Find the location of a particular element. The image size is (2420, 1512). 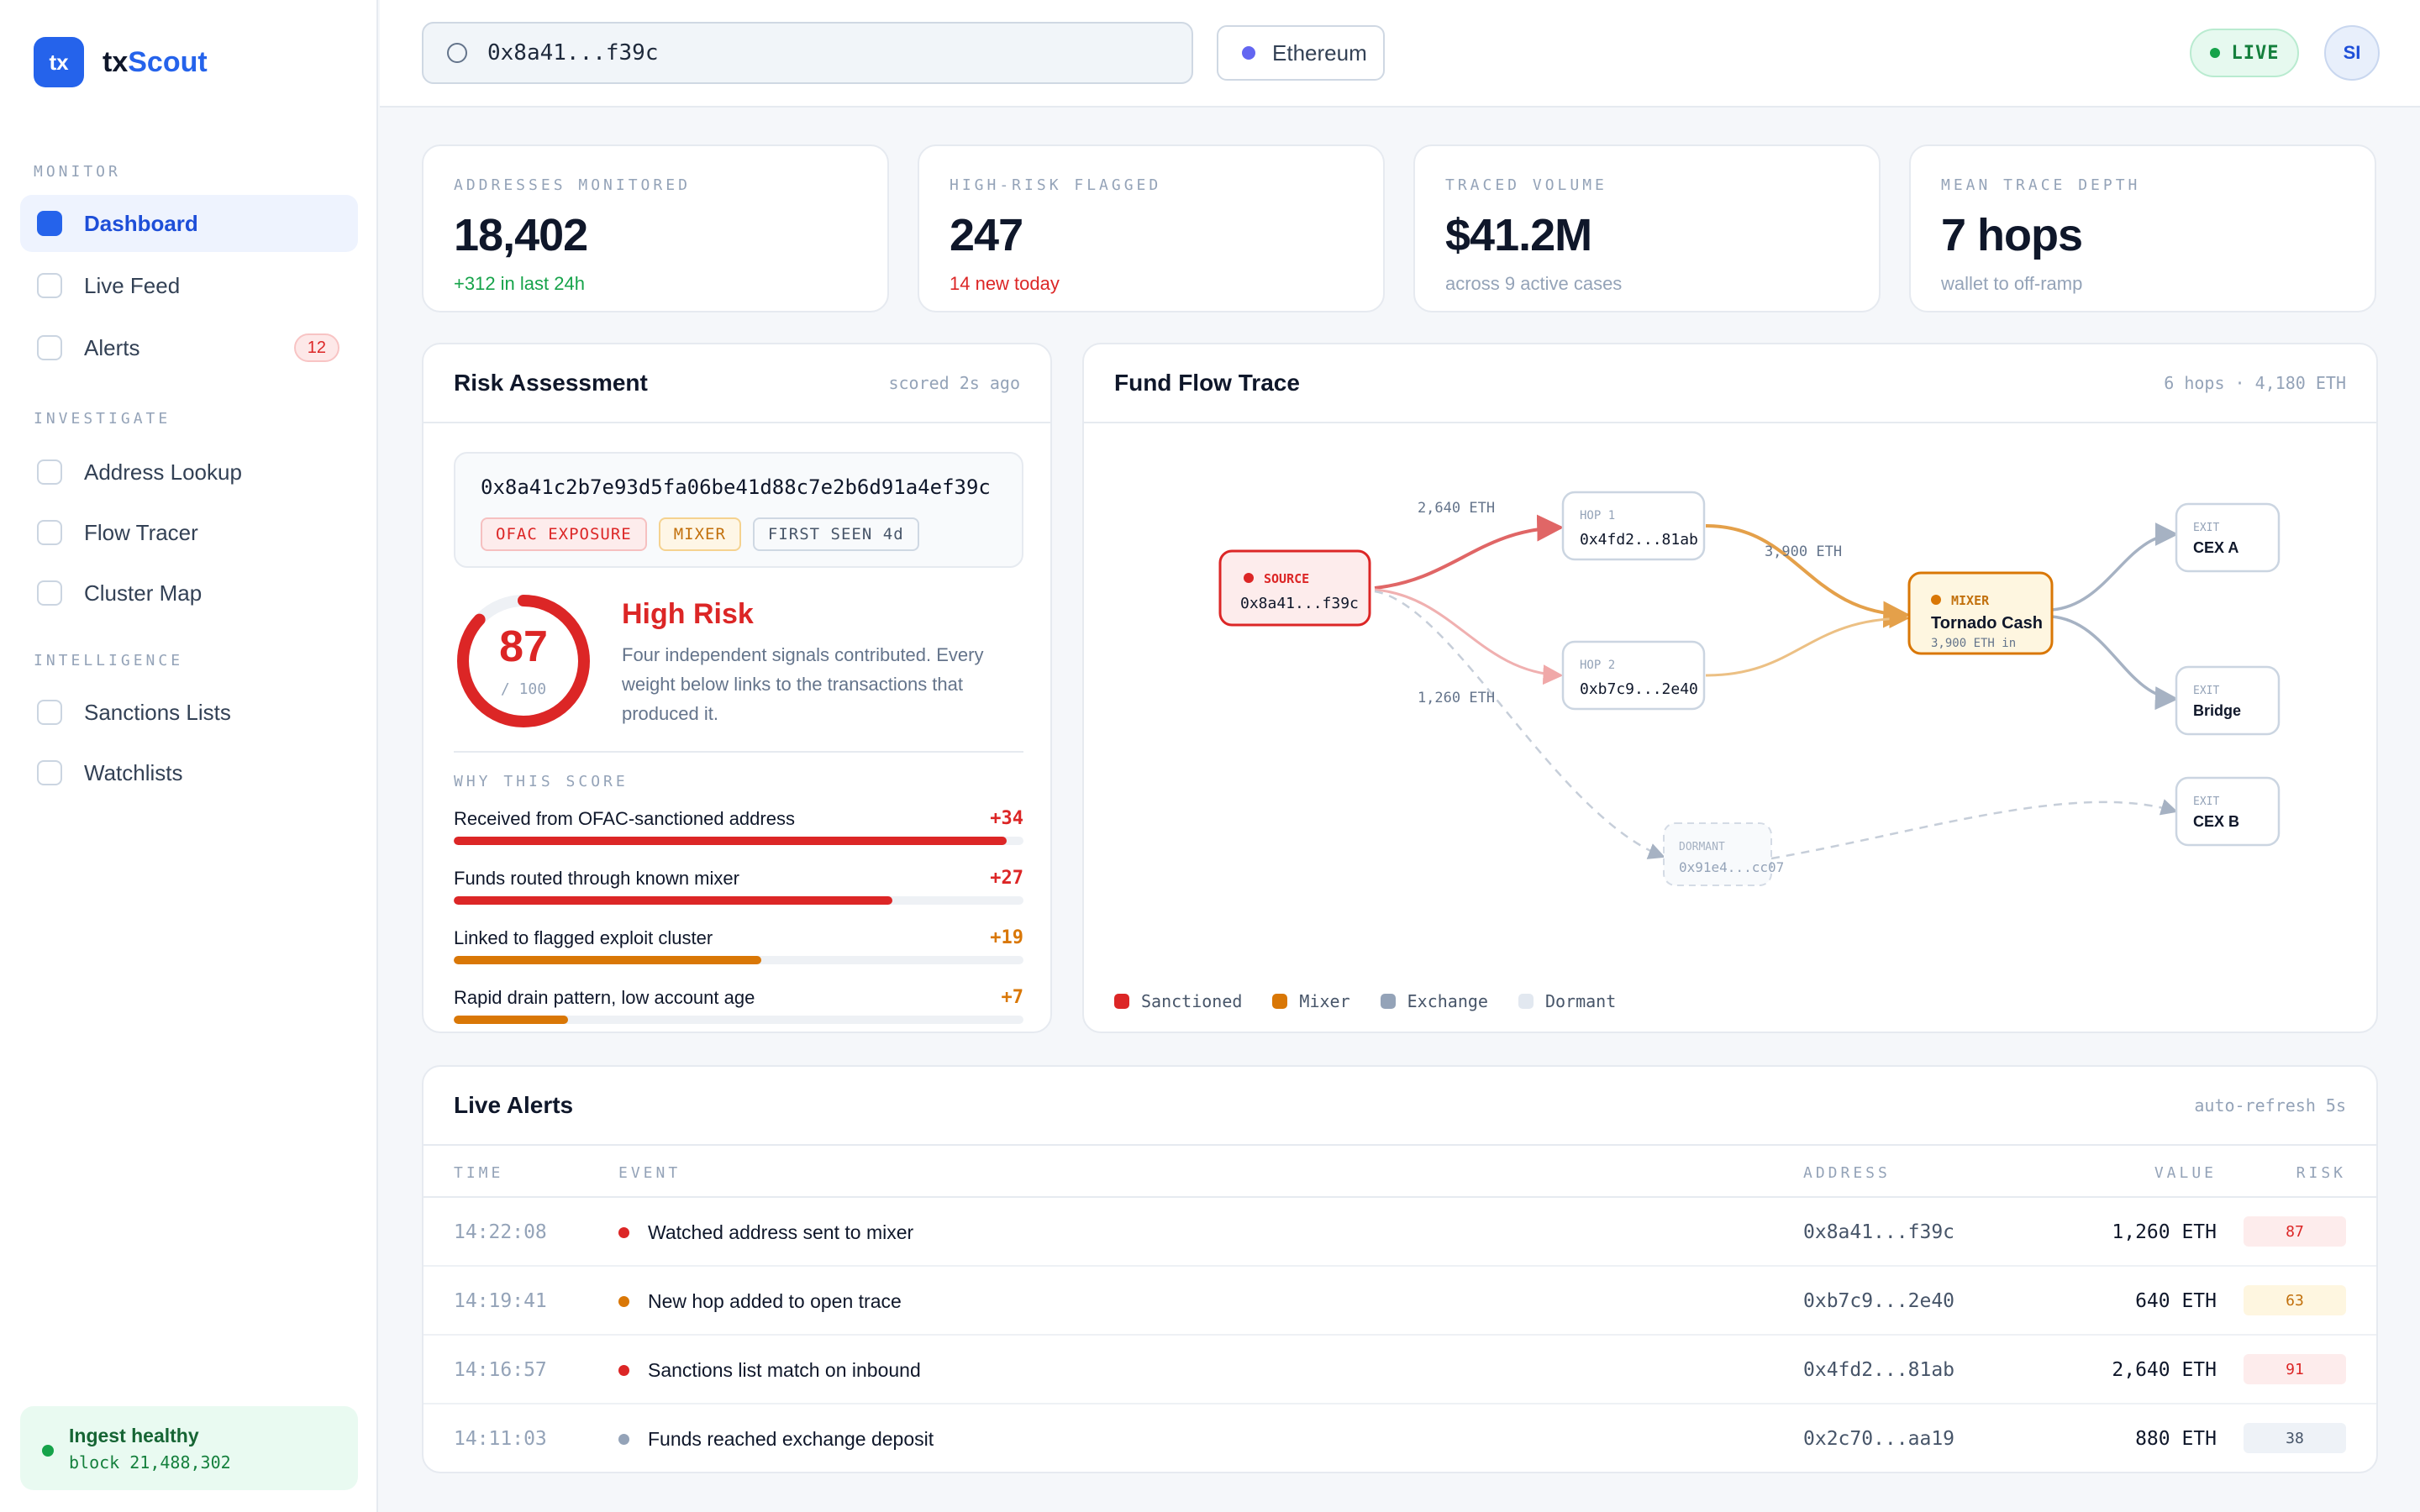

live-dot-icon is located at coordinates (2214, 53).